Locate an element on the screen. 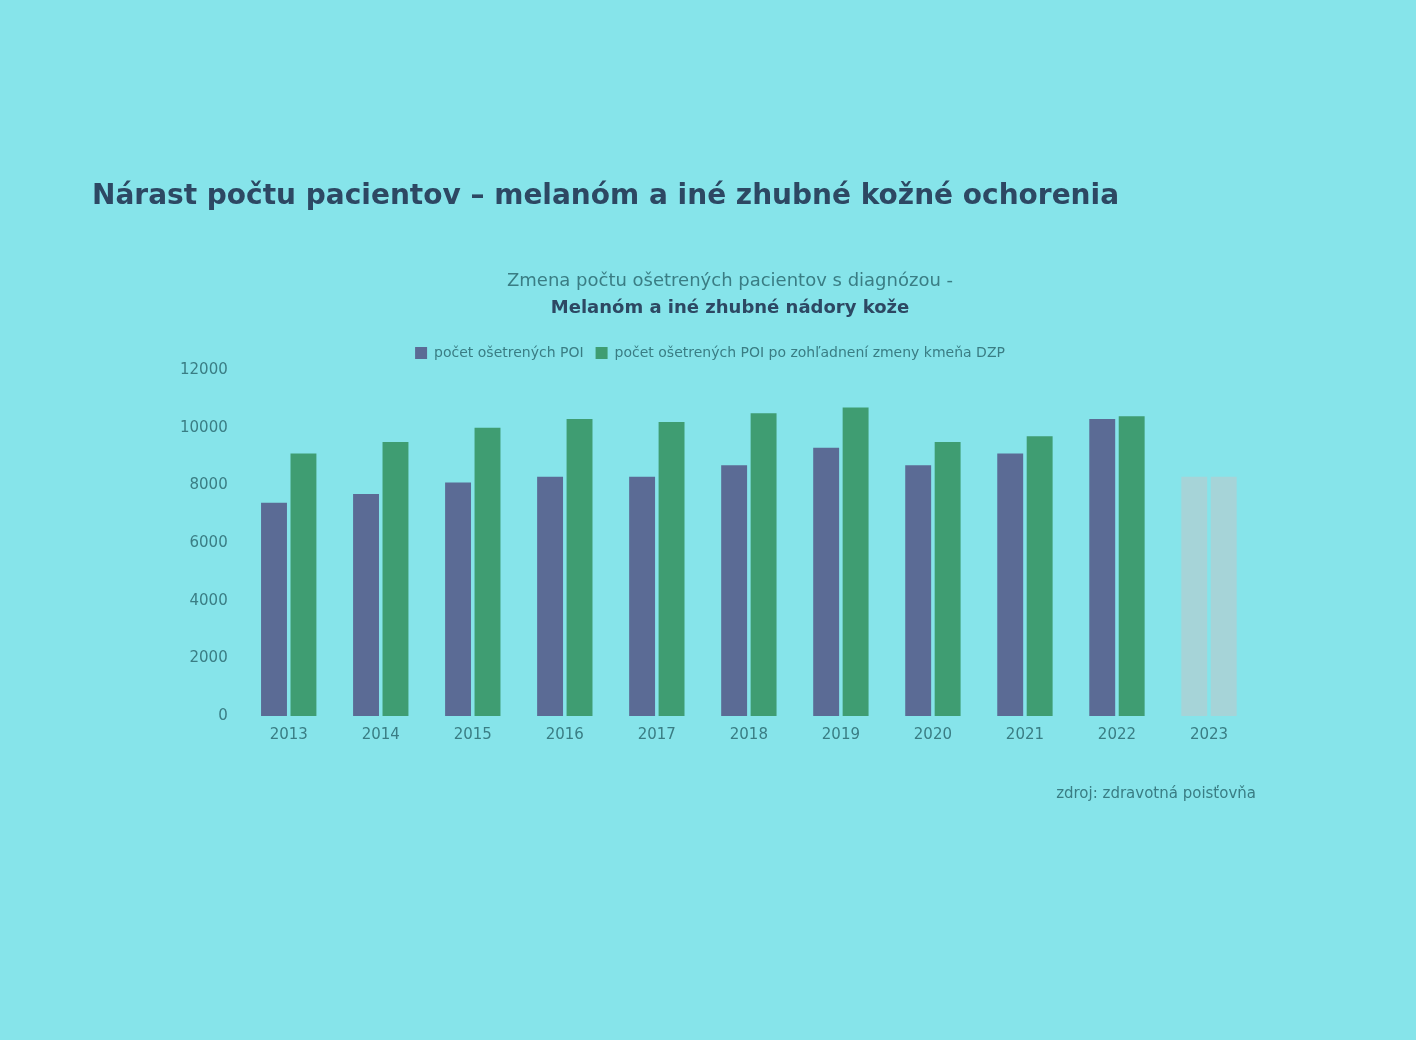 The image size is (1416, 1040). x-tick-label: 2014 is located at coordinates (380, 733).